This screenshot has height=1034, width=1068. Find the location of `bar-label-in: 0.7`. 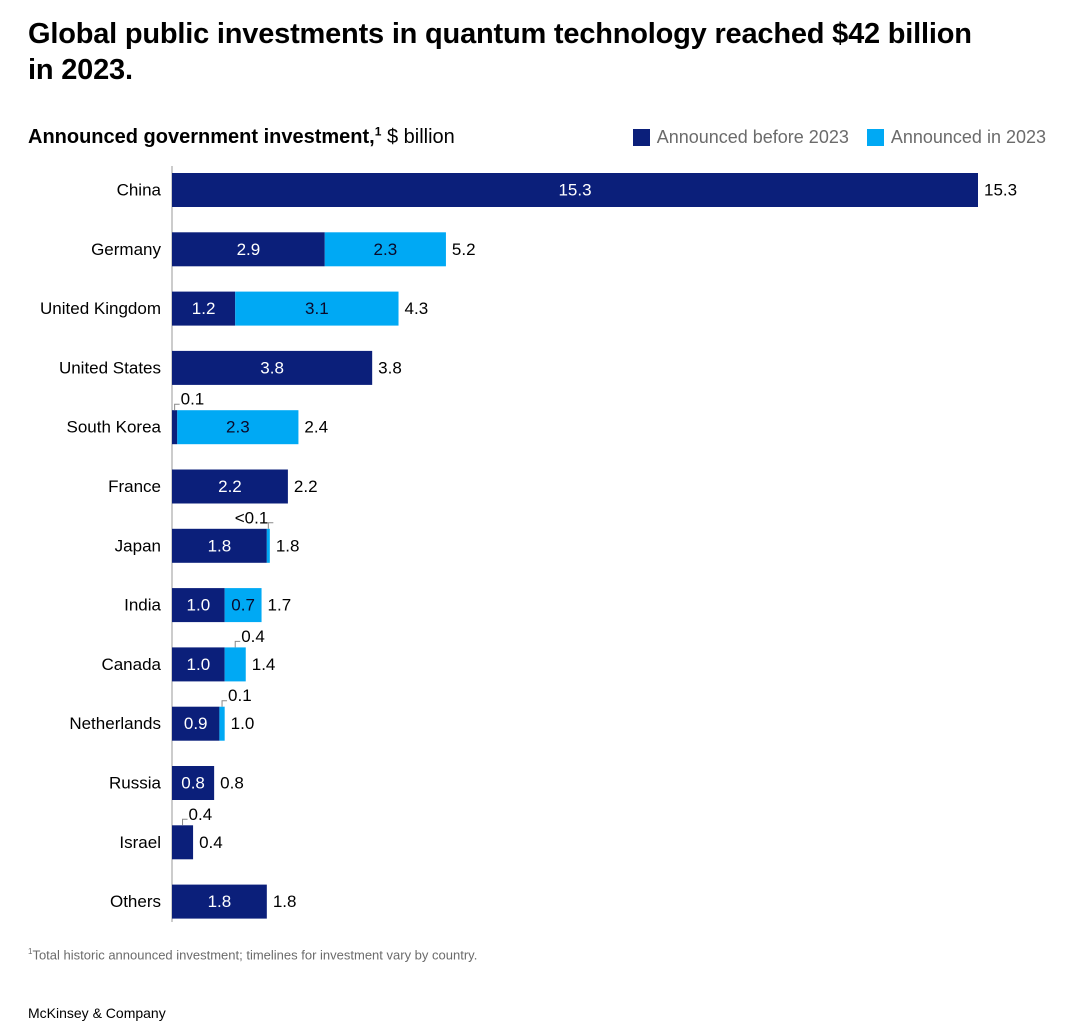

bar-label-in: 0.7 is located at coordinates (243, 605).